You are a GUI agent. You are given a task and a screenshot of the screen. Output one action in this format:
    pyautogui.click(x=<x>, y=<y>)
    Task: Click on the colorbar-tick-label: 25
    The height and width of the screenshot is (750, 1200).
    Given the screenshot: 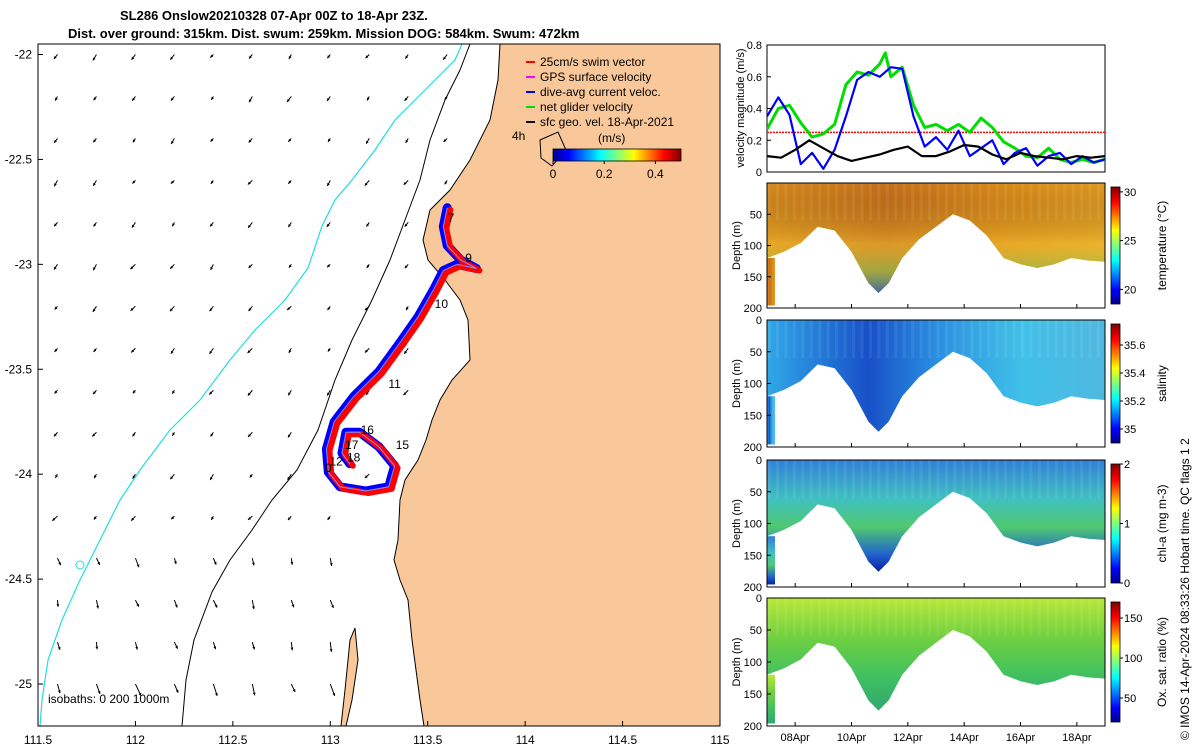 What is the action you would take?
    pyautogui.click(x=1130, y=242)
    